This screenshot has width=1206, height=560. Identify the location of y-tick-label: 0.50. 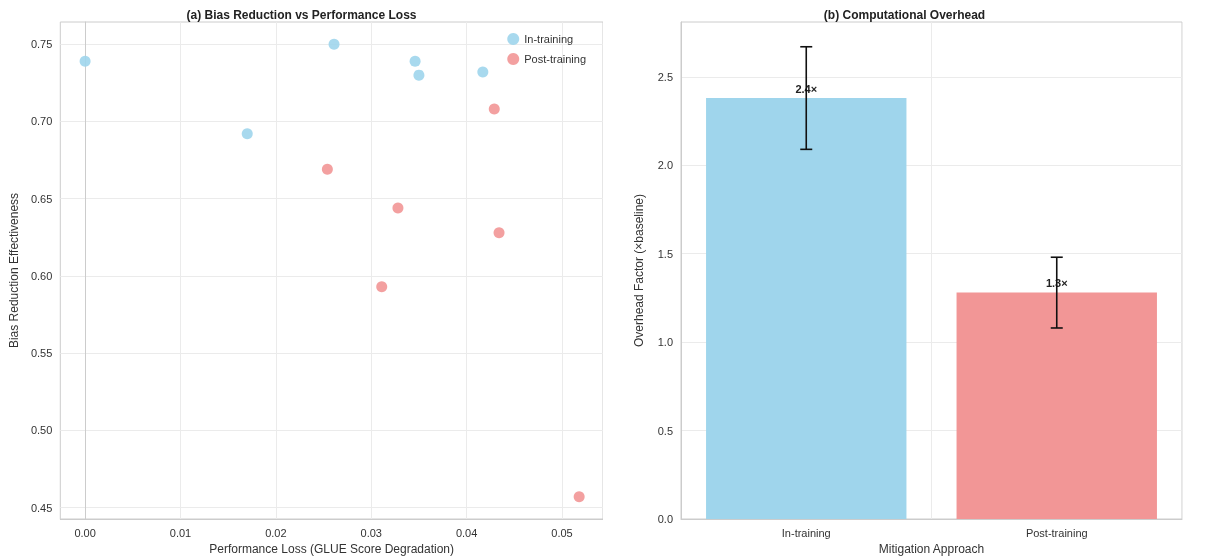
(41, 430).